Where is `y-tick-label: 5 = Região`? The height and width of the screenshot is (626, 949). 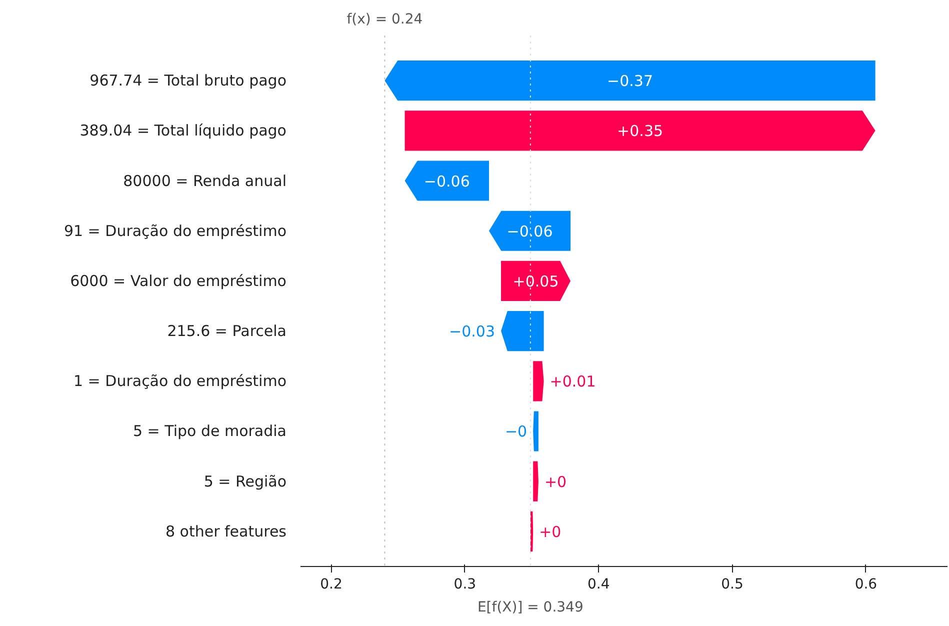
y-tick-label: 5 = Região is located at coordinates (245, 481).